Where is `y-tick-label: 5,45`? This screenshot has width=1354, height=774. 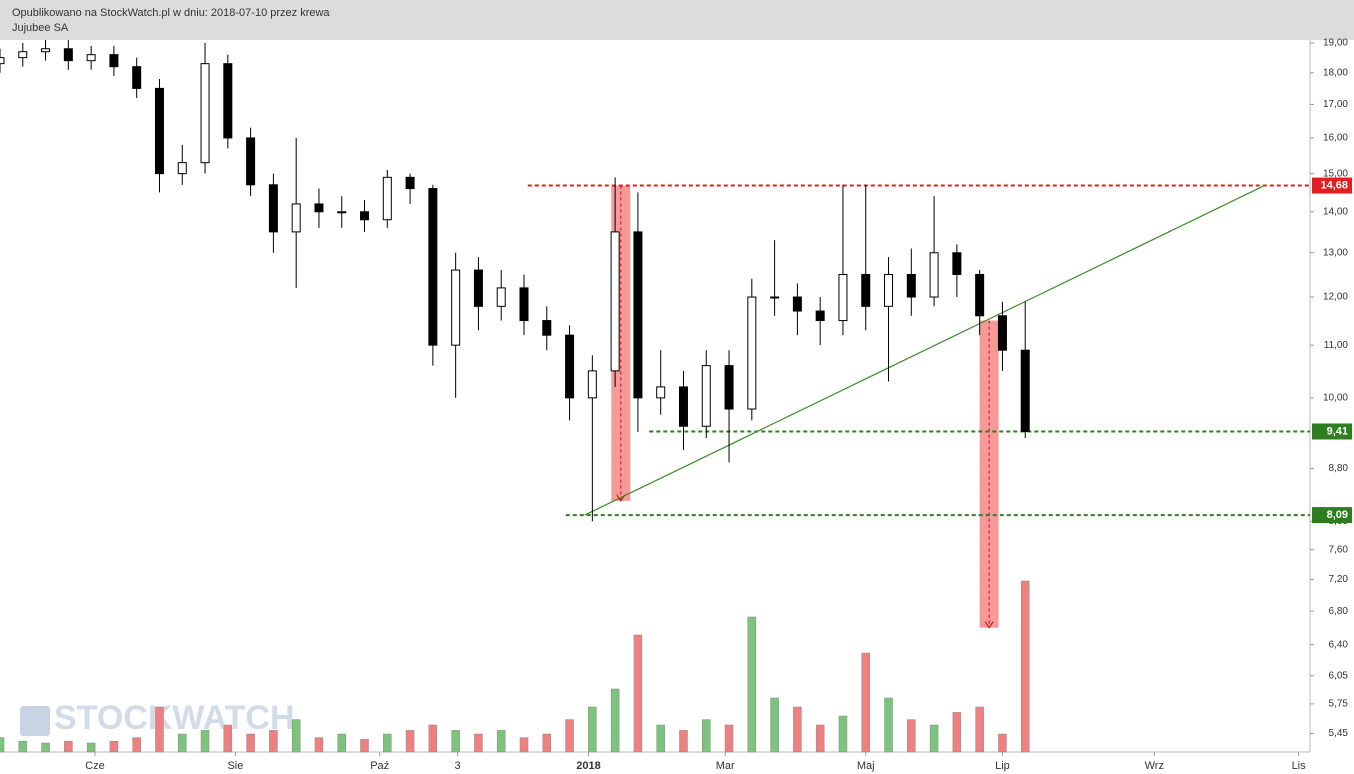 y-tick-label: 5,45 is located at coordinates (1339, 733).